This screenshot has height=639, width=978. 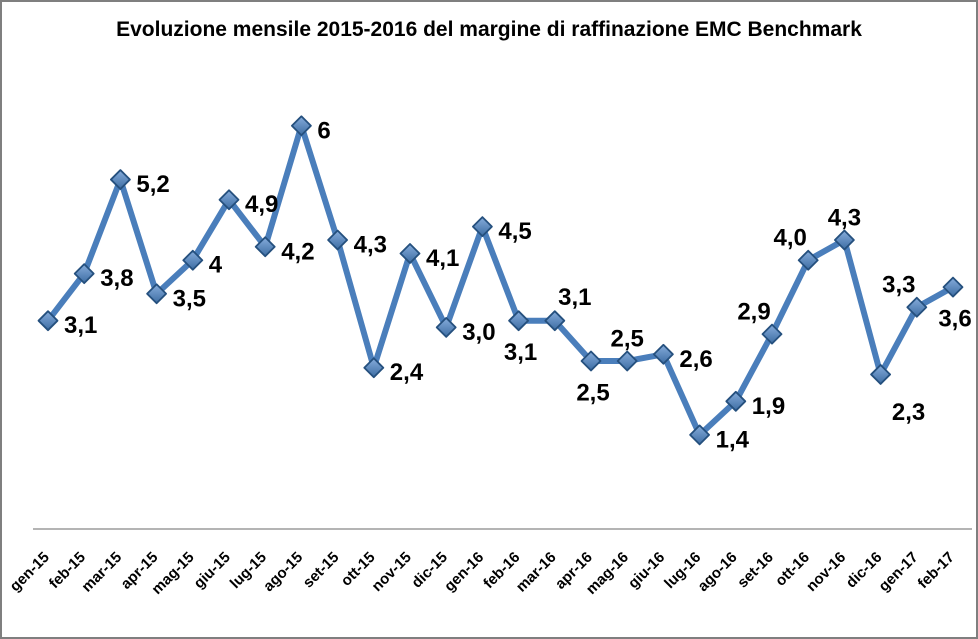 I want to click on x-axis-tick-label: mar-15, so click(x=101, y=572).